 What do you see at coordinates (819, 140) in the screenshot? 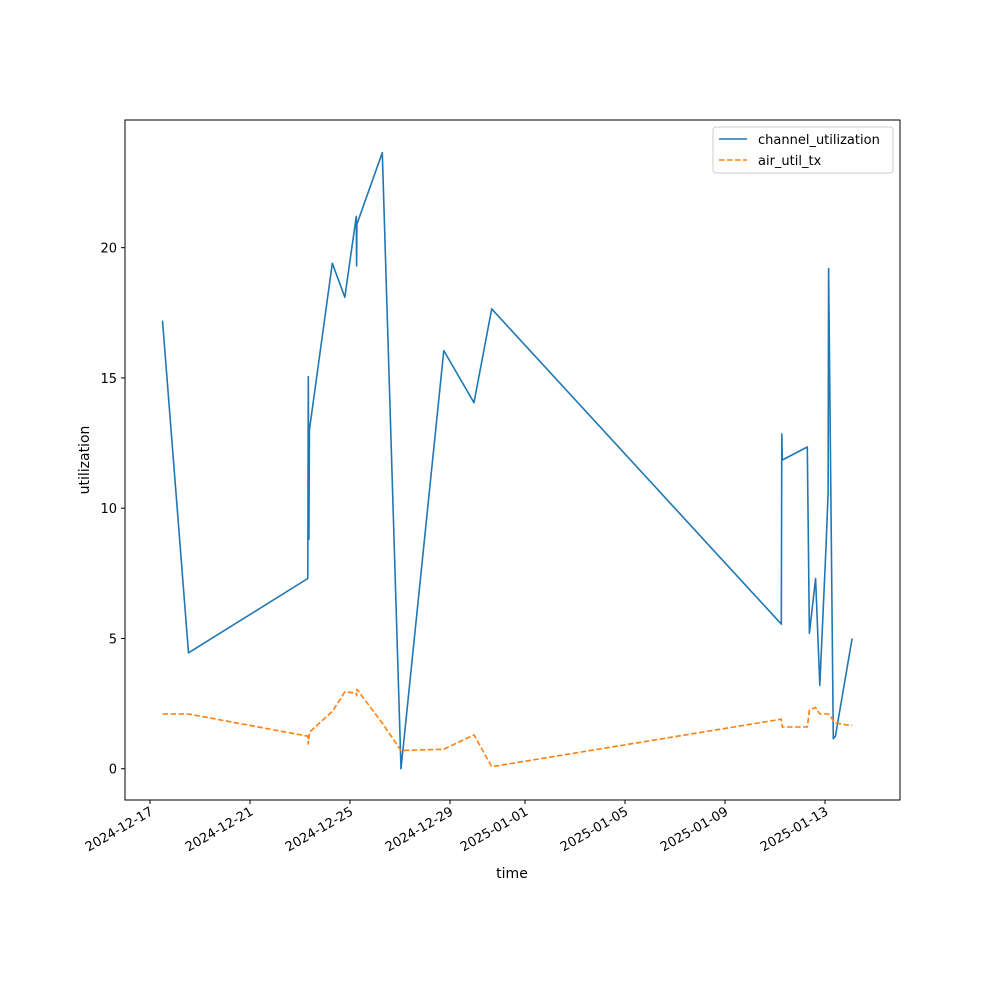
I see `legend-label: channel_utilization` at bounding box center [819, 140].